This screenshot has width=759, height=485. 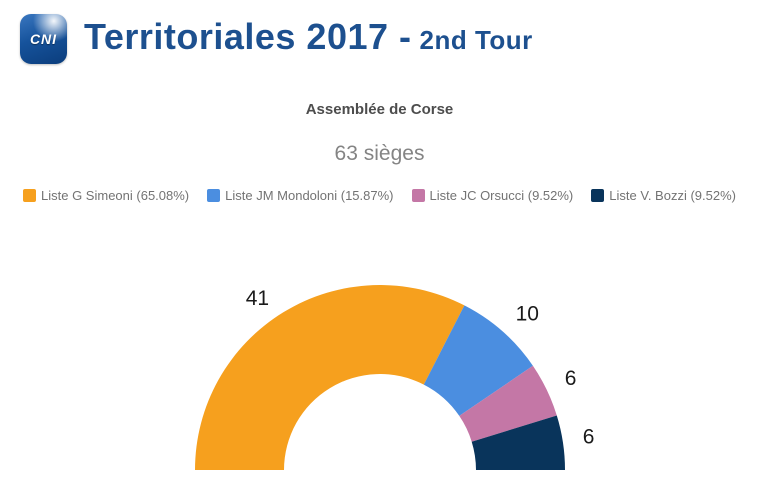 What do you see at coordinates (508, 403) in the screenshot?
I see `slice-liste-jc-orsucci` at bounding box center [508, 403].